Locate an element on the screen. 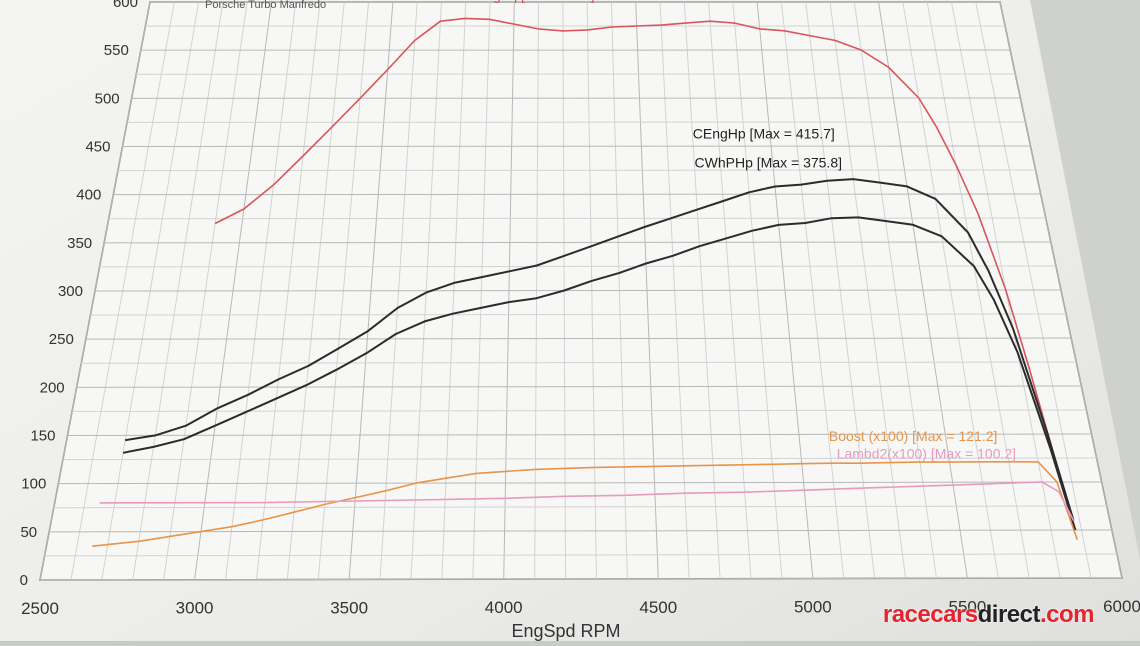 The width and height of the screenshot is (1140, 646). y-tick-label: 200 is located at coordinates (52, 387).